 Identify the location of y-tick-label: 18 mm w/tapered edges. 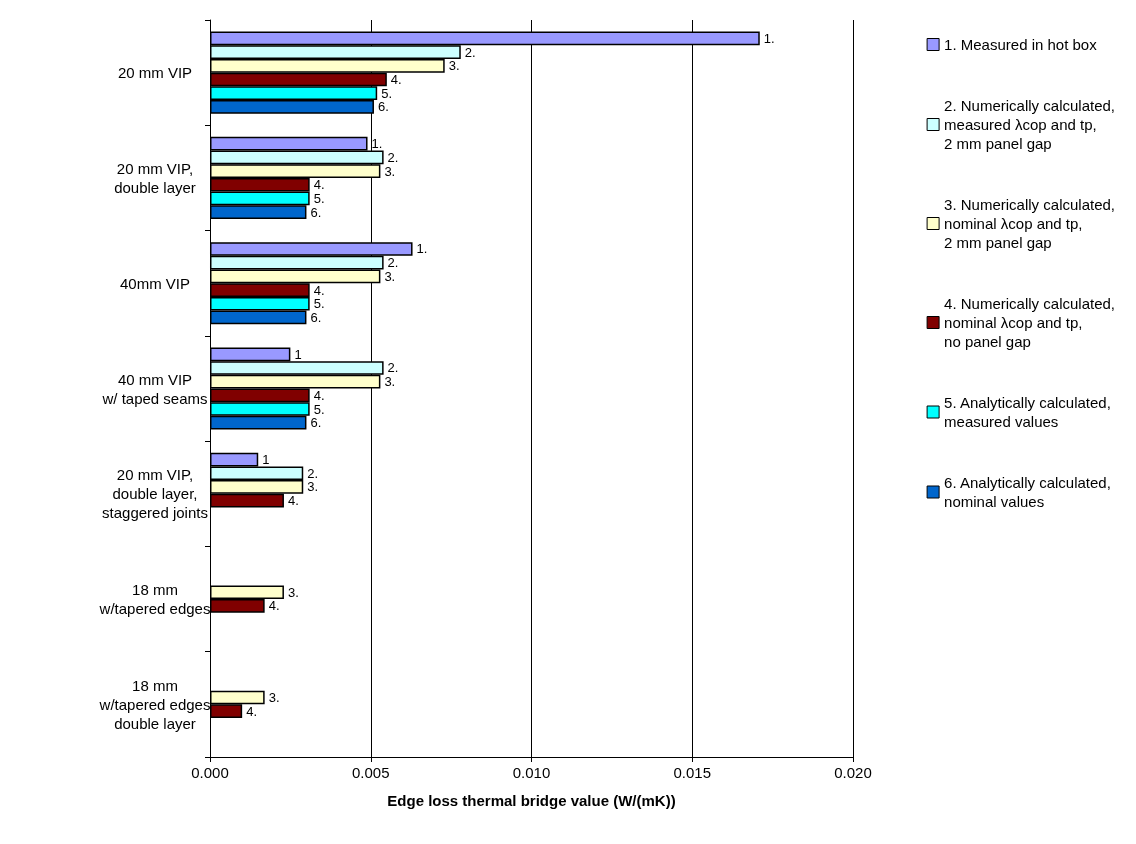
(154, 599).